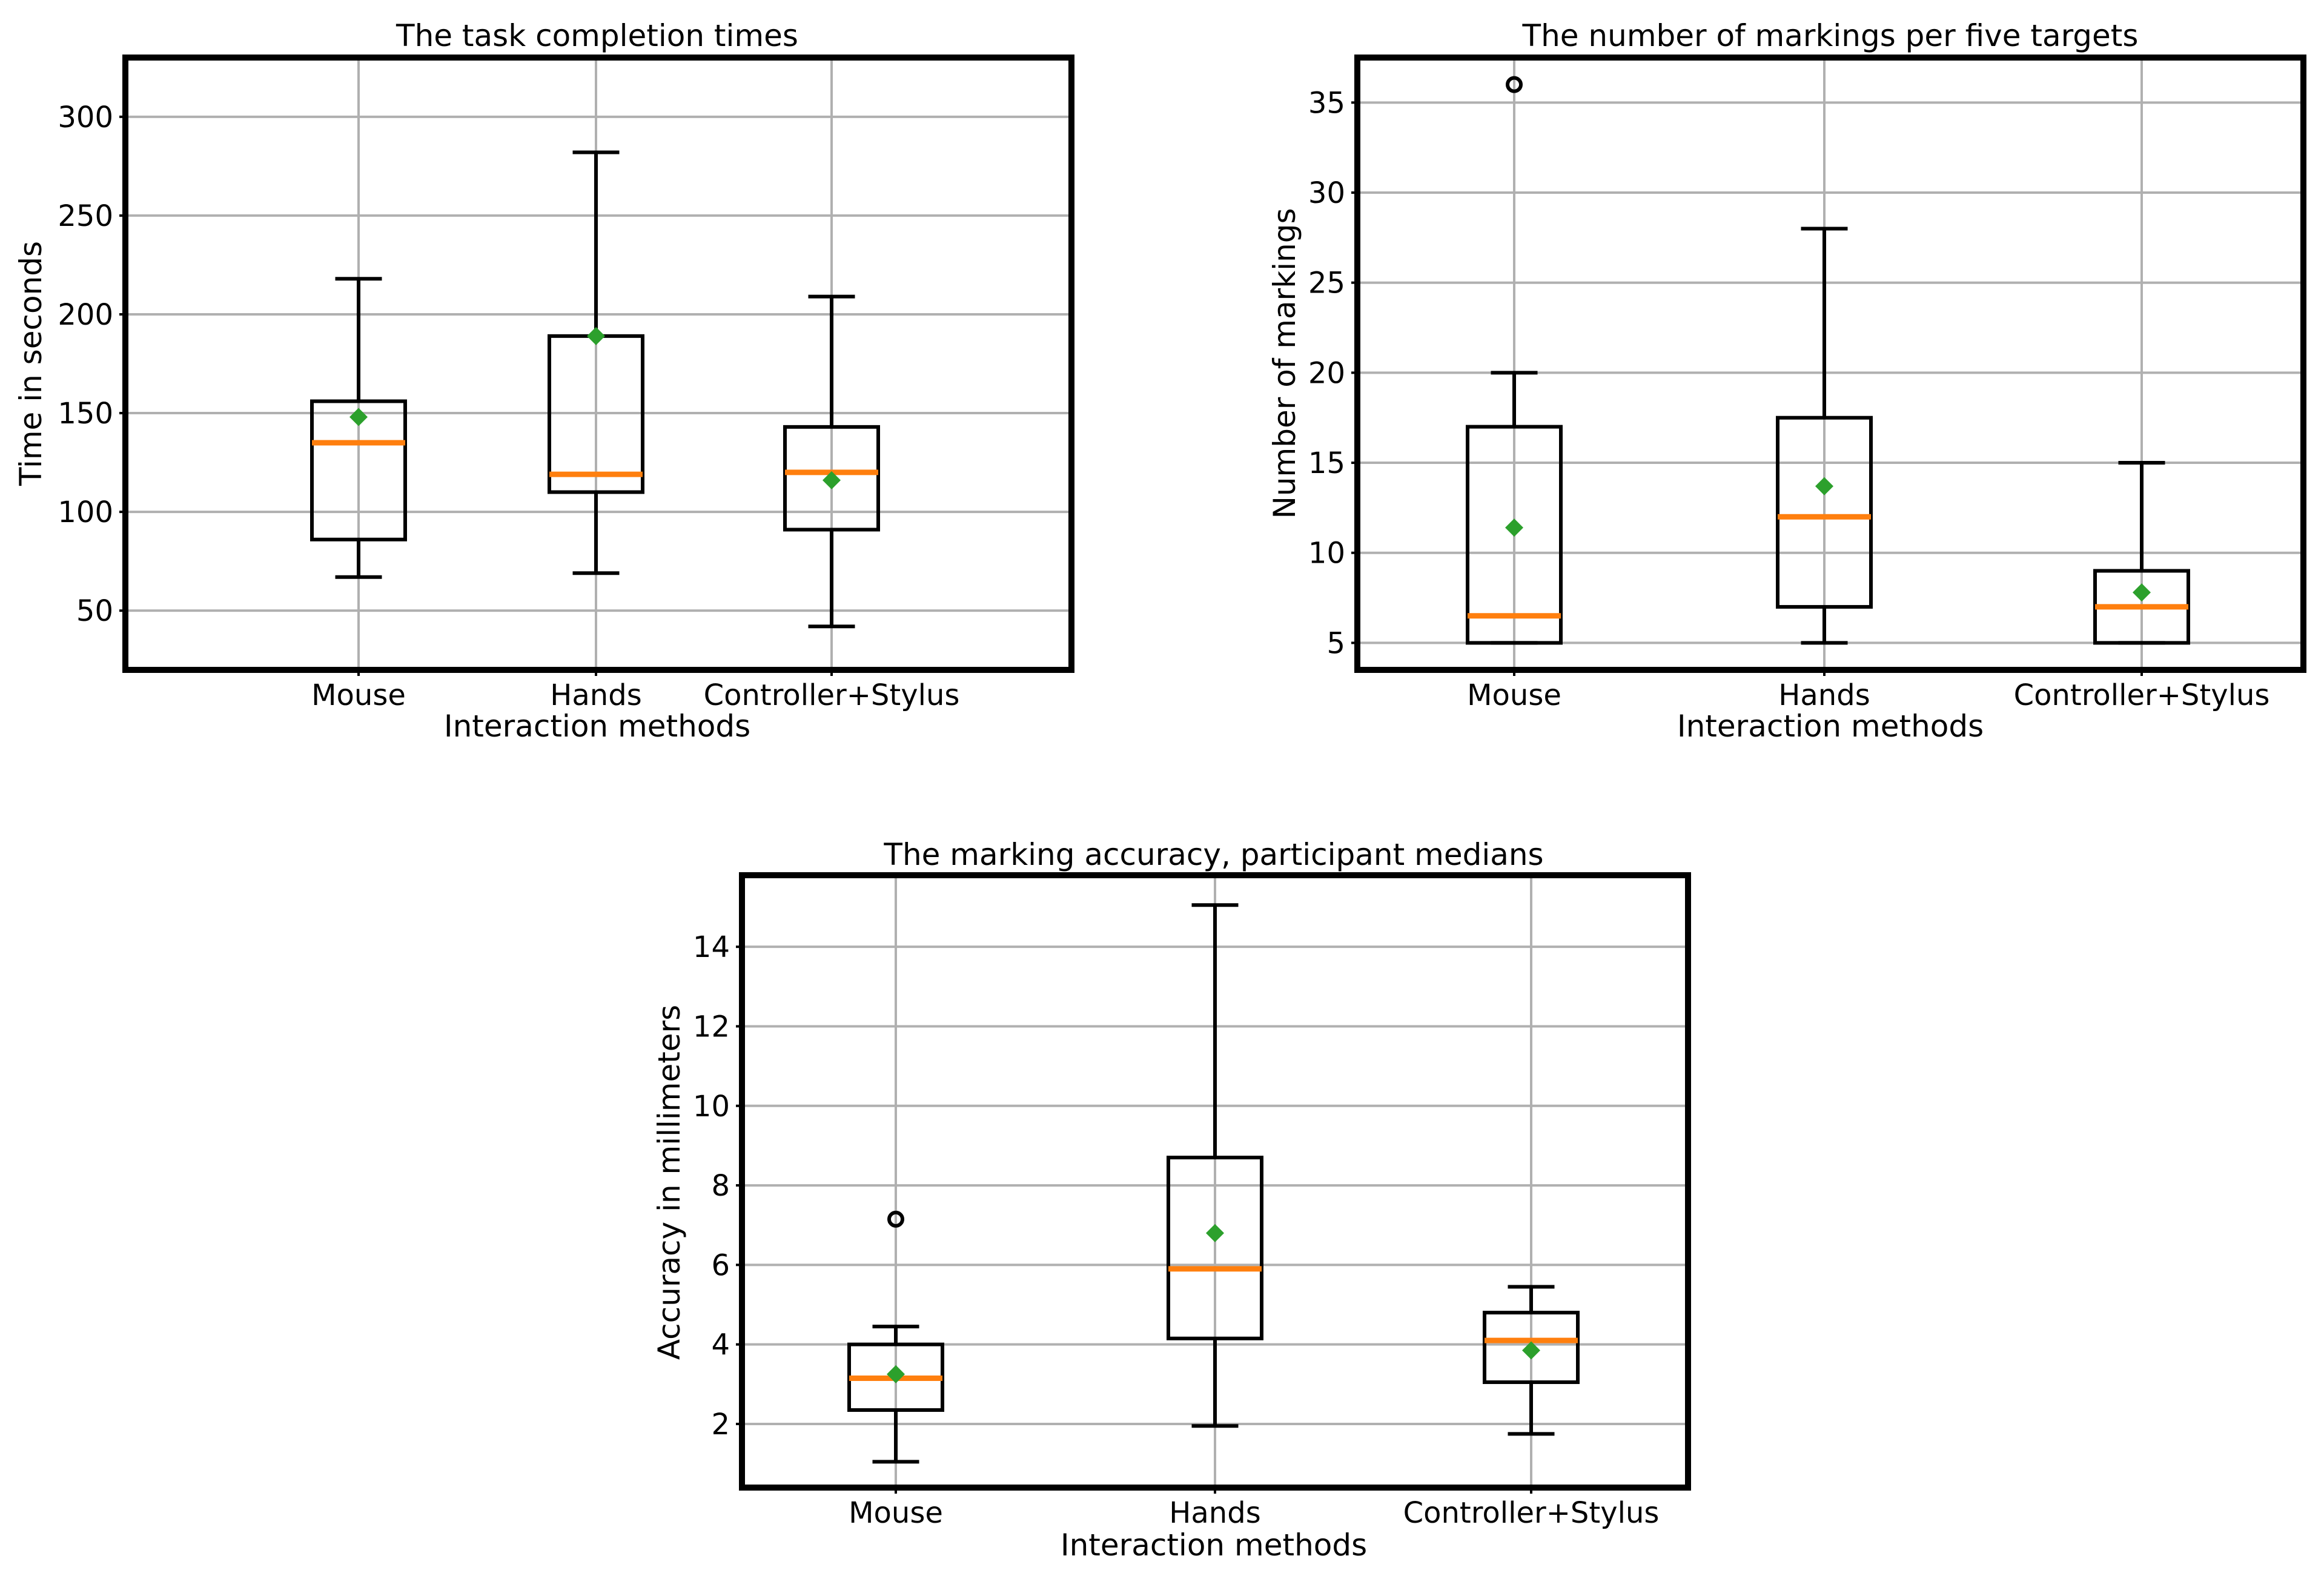 The image size is (2324, 1576). I want to click on y-axis-label: Time in seconds, so click(30, 363).